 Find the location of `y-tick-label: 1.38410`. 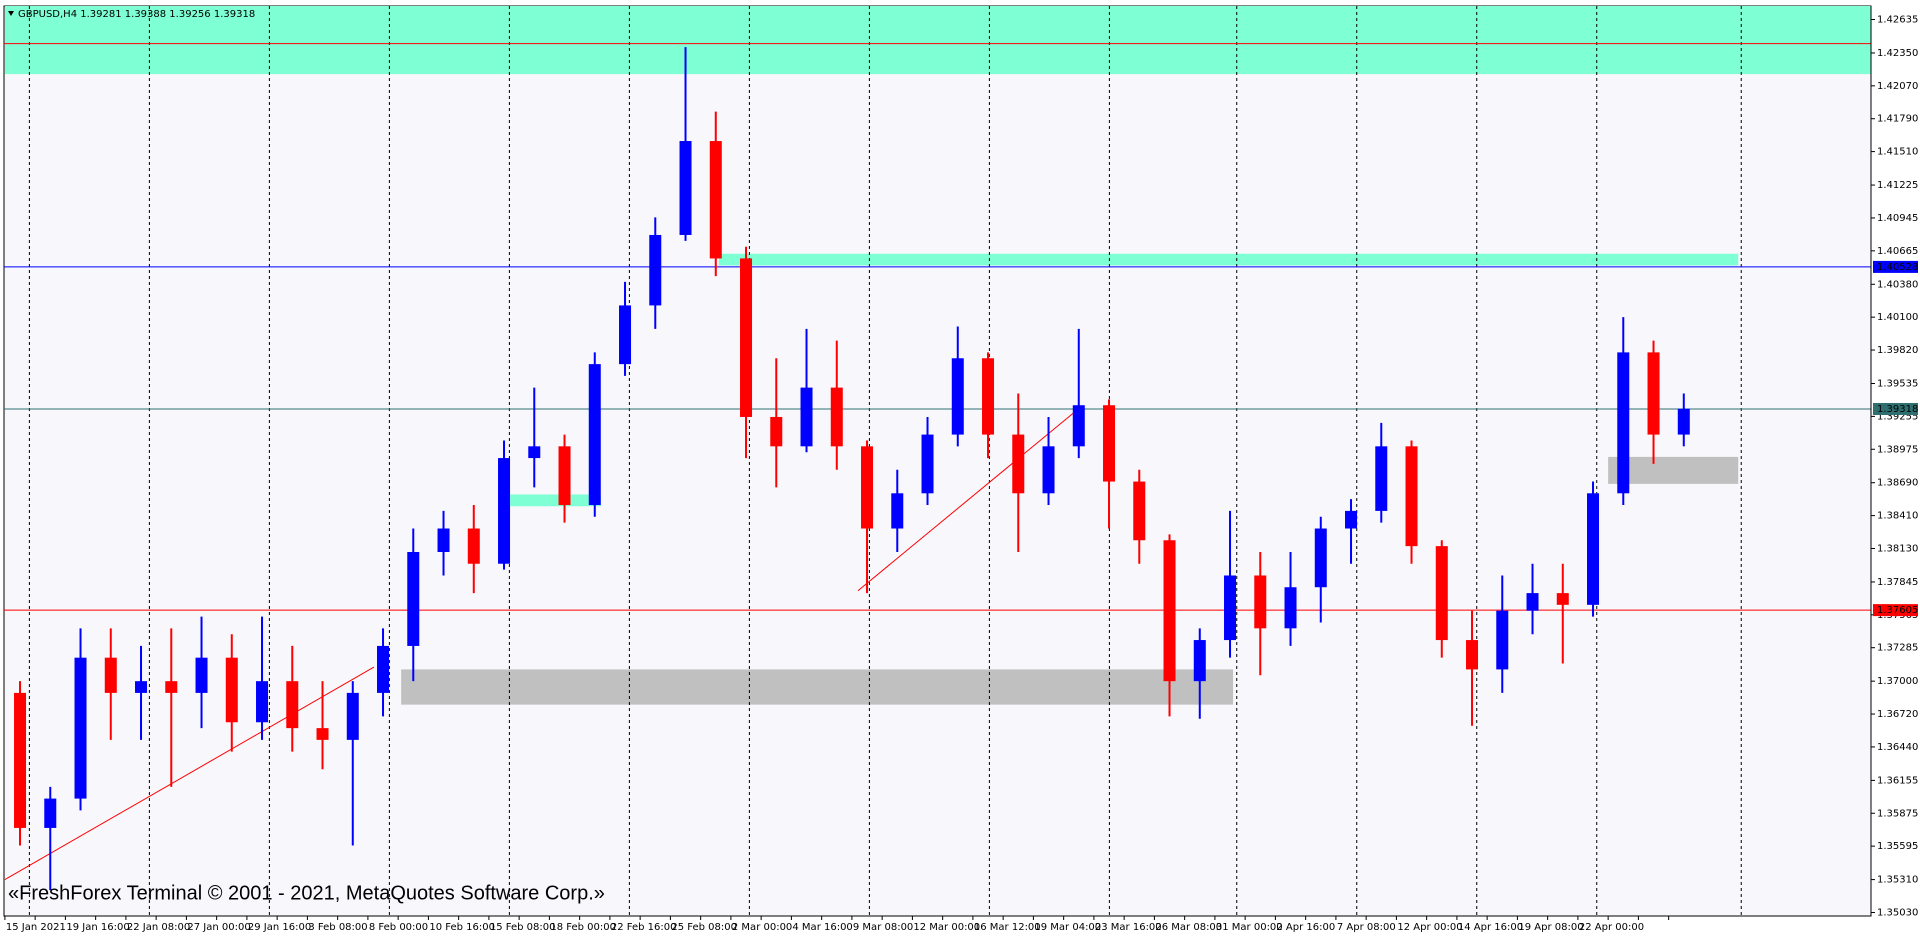

y-tick-label: 1.38410 is located at coordinates (1897, 516).